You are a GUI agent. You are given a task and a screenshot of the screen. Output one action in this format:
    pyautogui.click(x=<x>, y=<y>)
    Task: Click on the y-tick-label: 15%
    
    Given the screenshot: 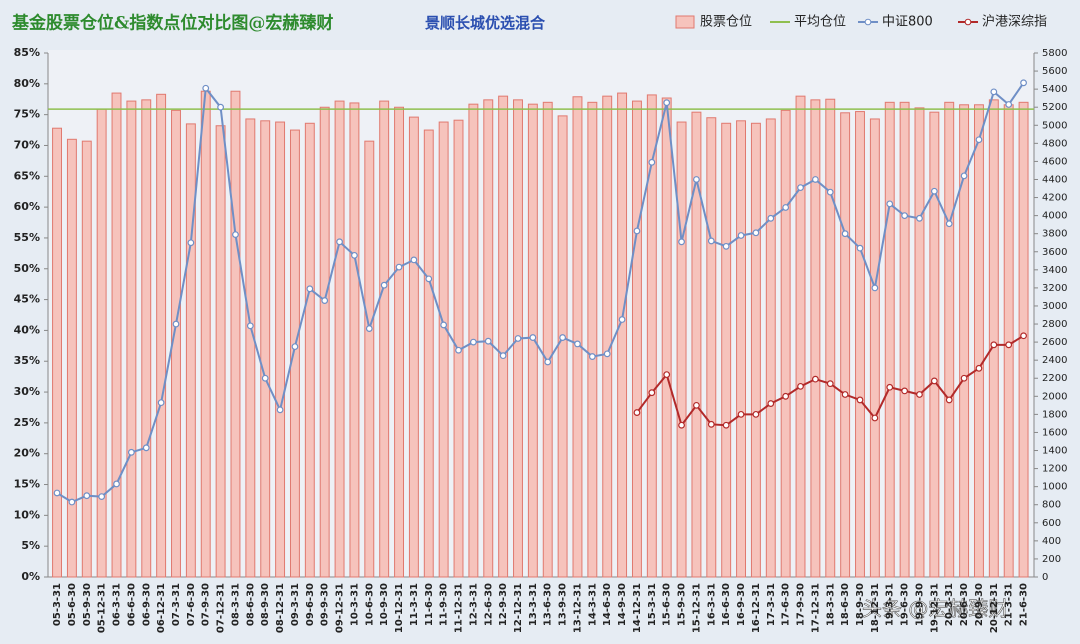 What is the action you would take?
    pyautogui.click(x=27, y=484)
    